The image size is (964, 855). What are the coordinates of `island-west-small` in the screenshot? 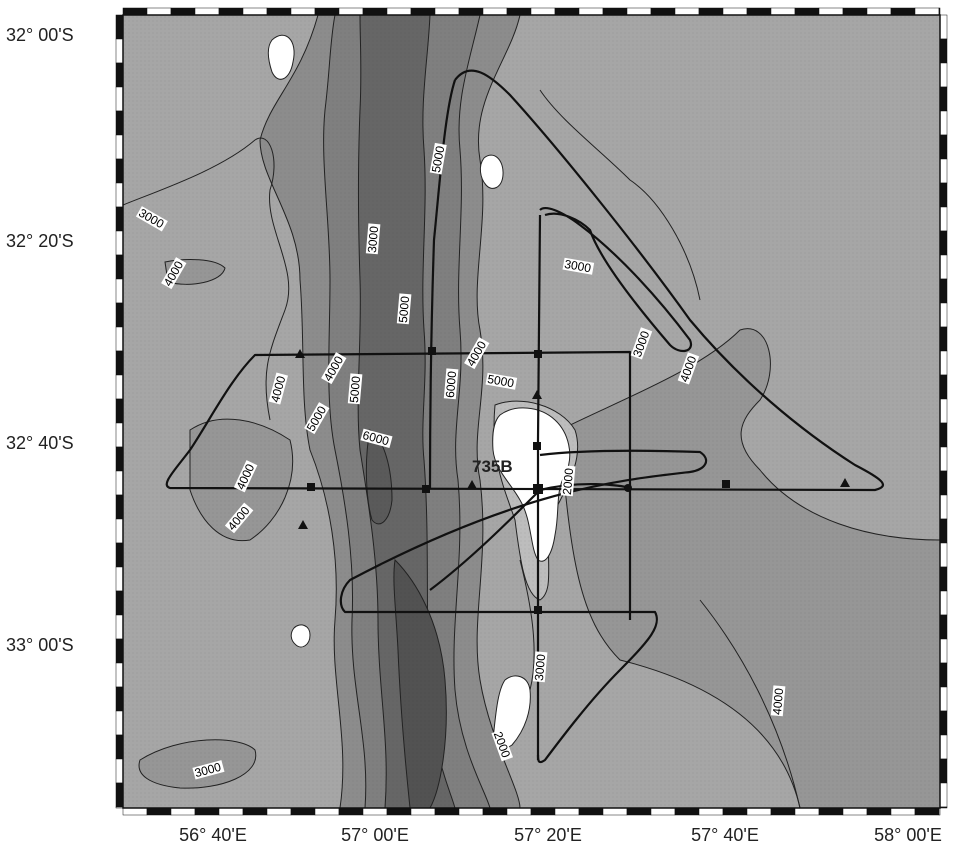 It's located at (300, 636).